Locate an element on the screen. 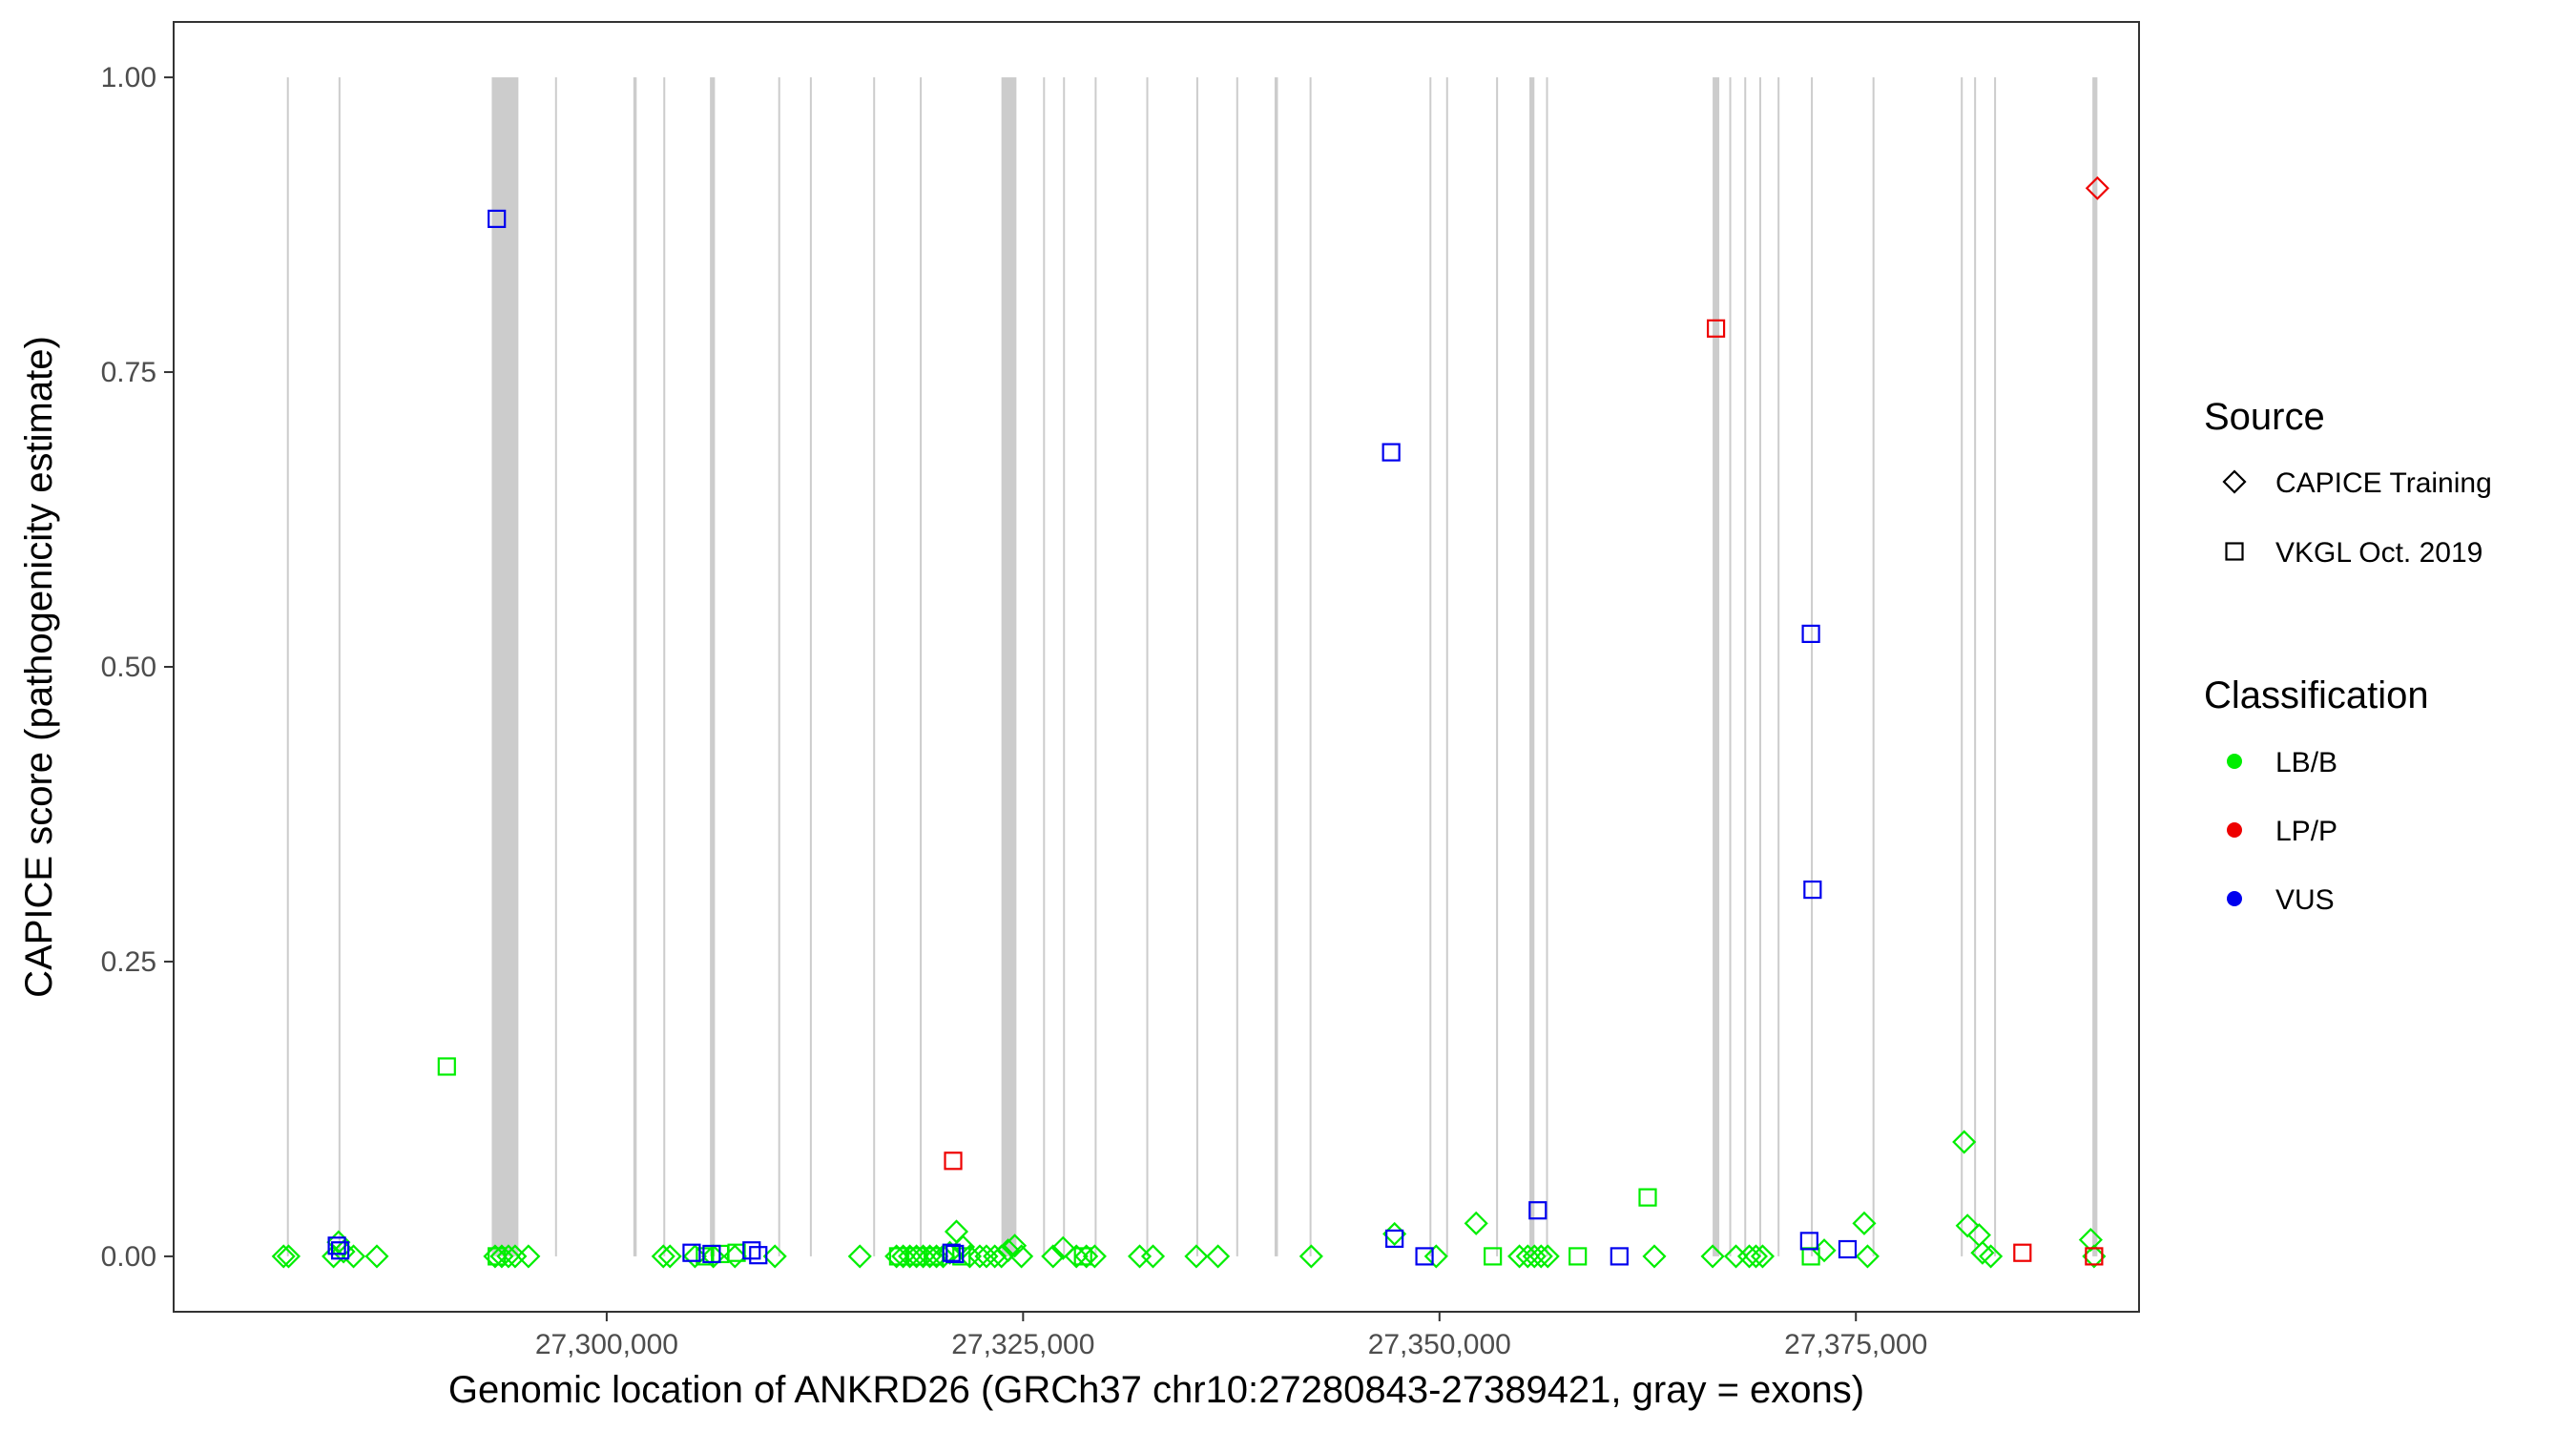  legend-title-source: Source is located at coordinates (2264, 417).